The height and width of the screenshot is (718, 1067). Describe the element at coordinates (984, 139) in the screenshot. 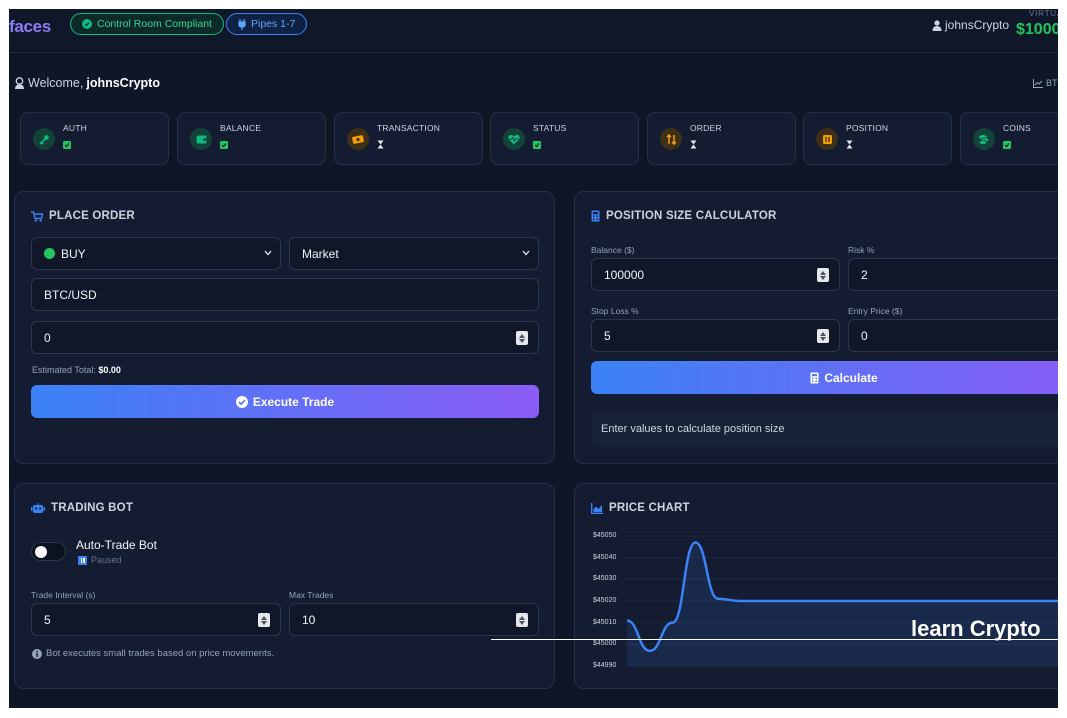

I see `coins-icon` at that location.